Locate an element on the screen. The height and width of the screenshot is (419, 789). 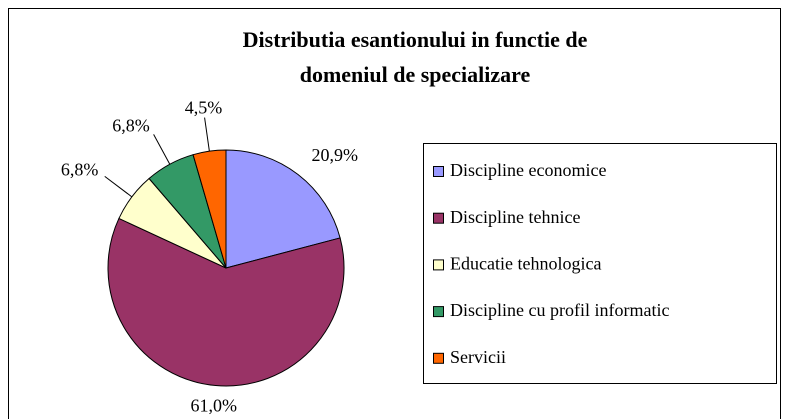
chart-title: Distributia esantionului in functie de is located at coordinates (415, 39).